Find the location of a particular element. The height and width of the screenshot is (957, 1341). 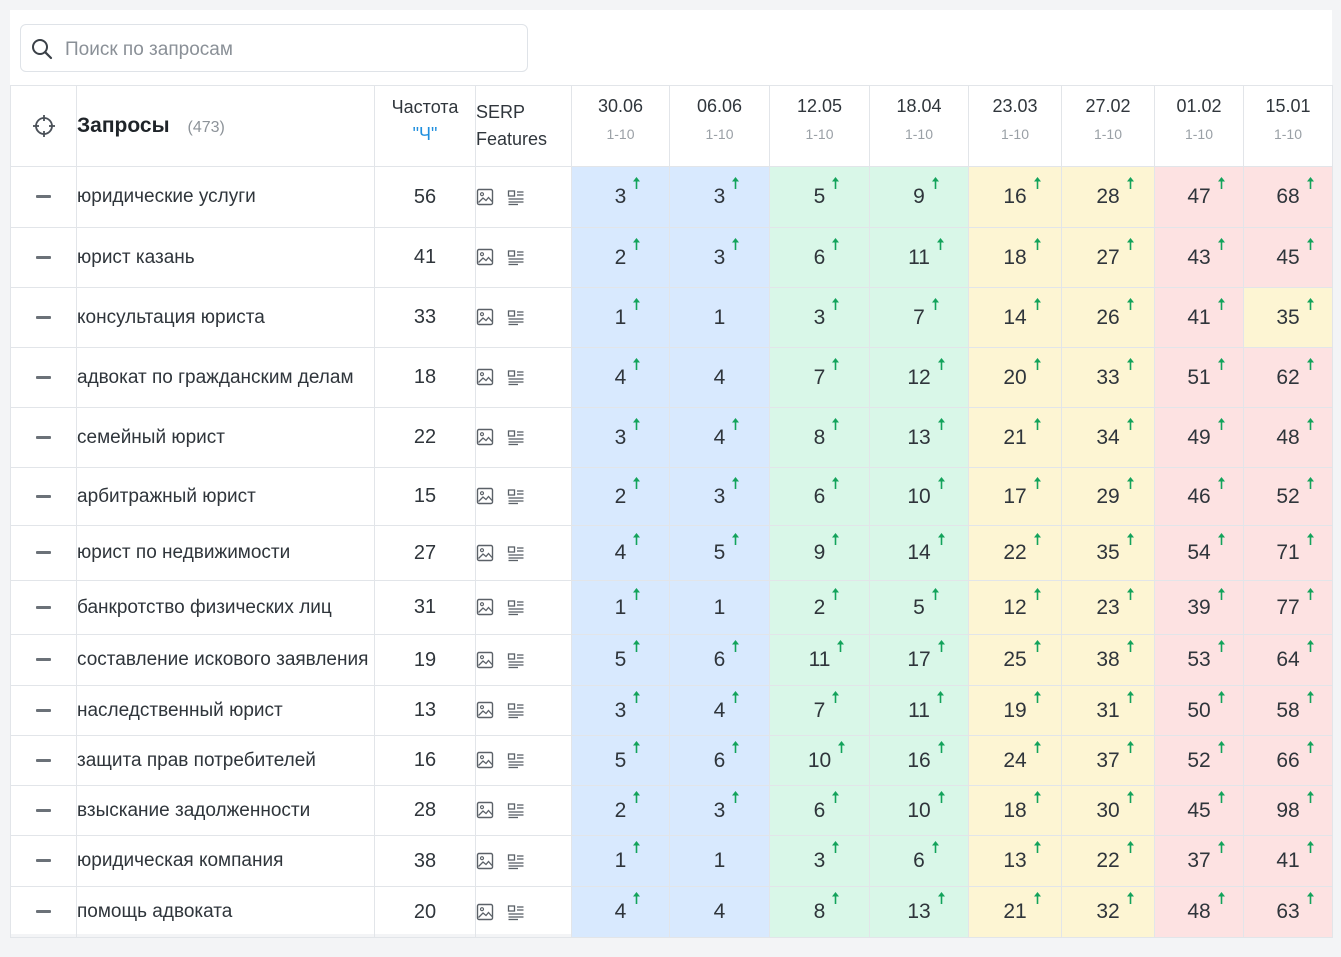

header-date: 27.02 1-10 is located at coordinates (1108, 126).